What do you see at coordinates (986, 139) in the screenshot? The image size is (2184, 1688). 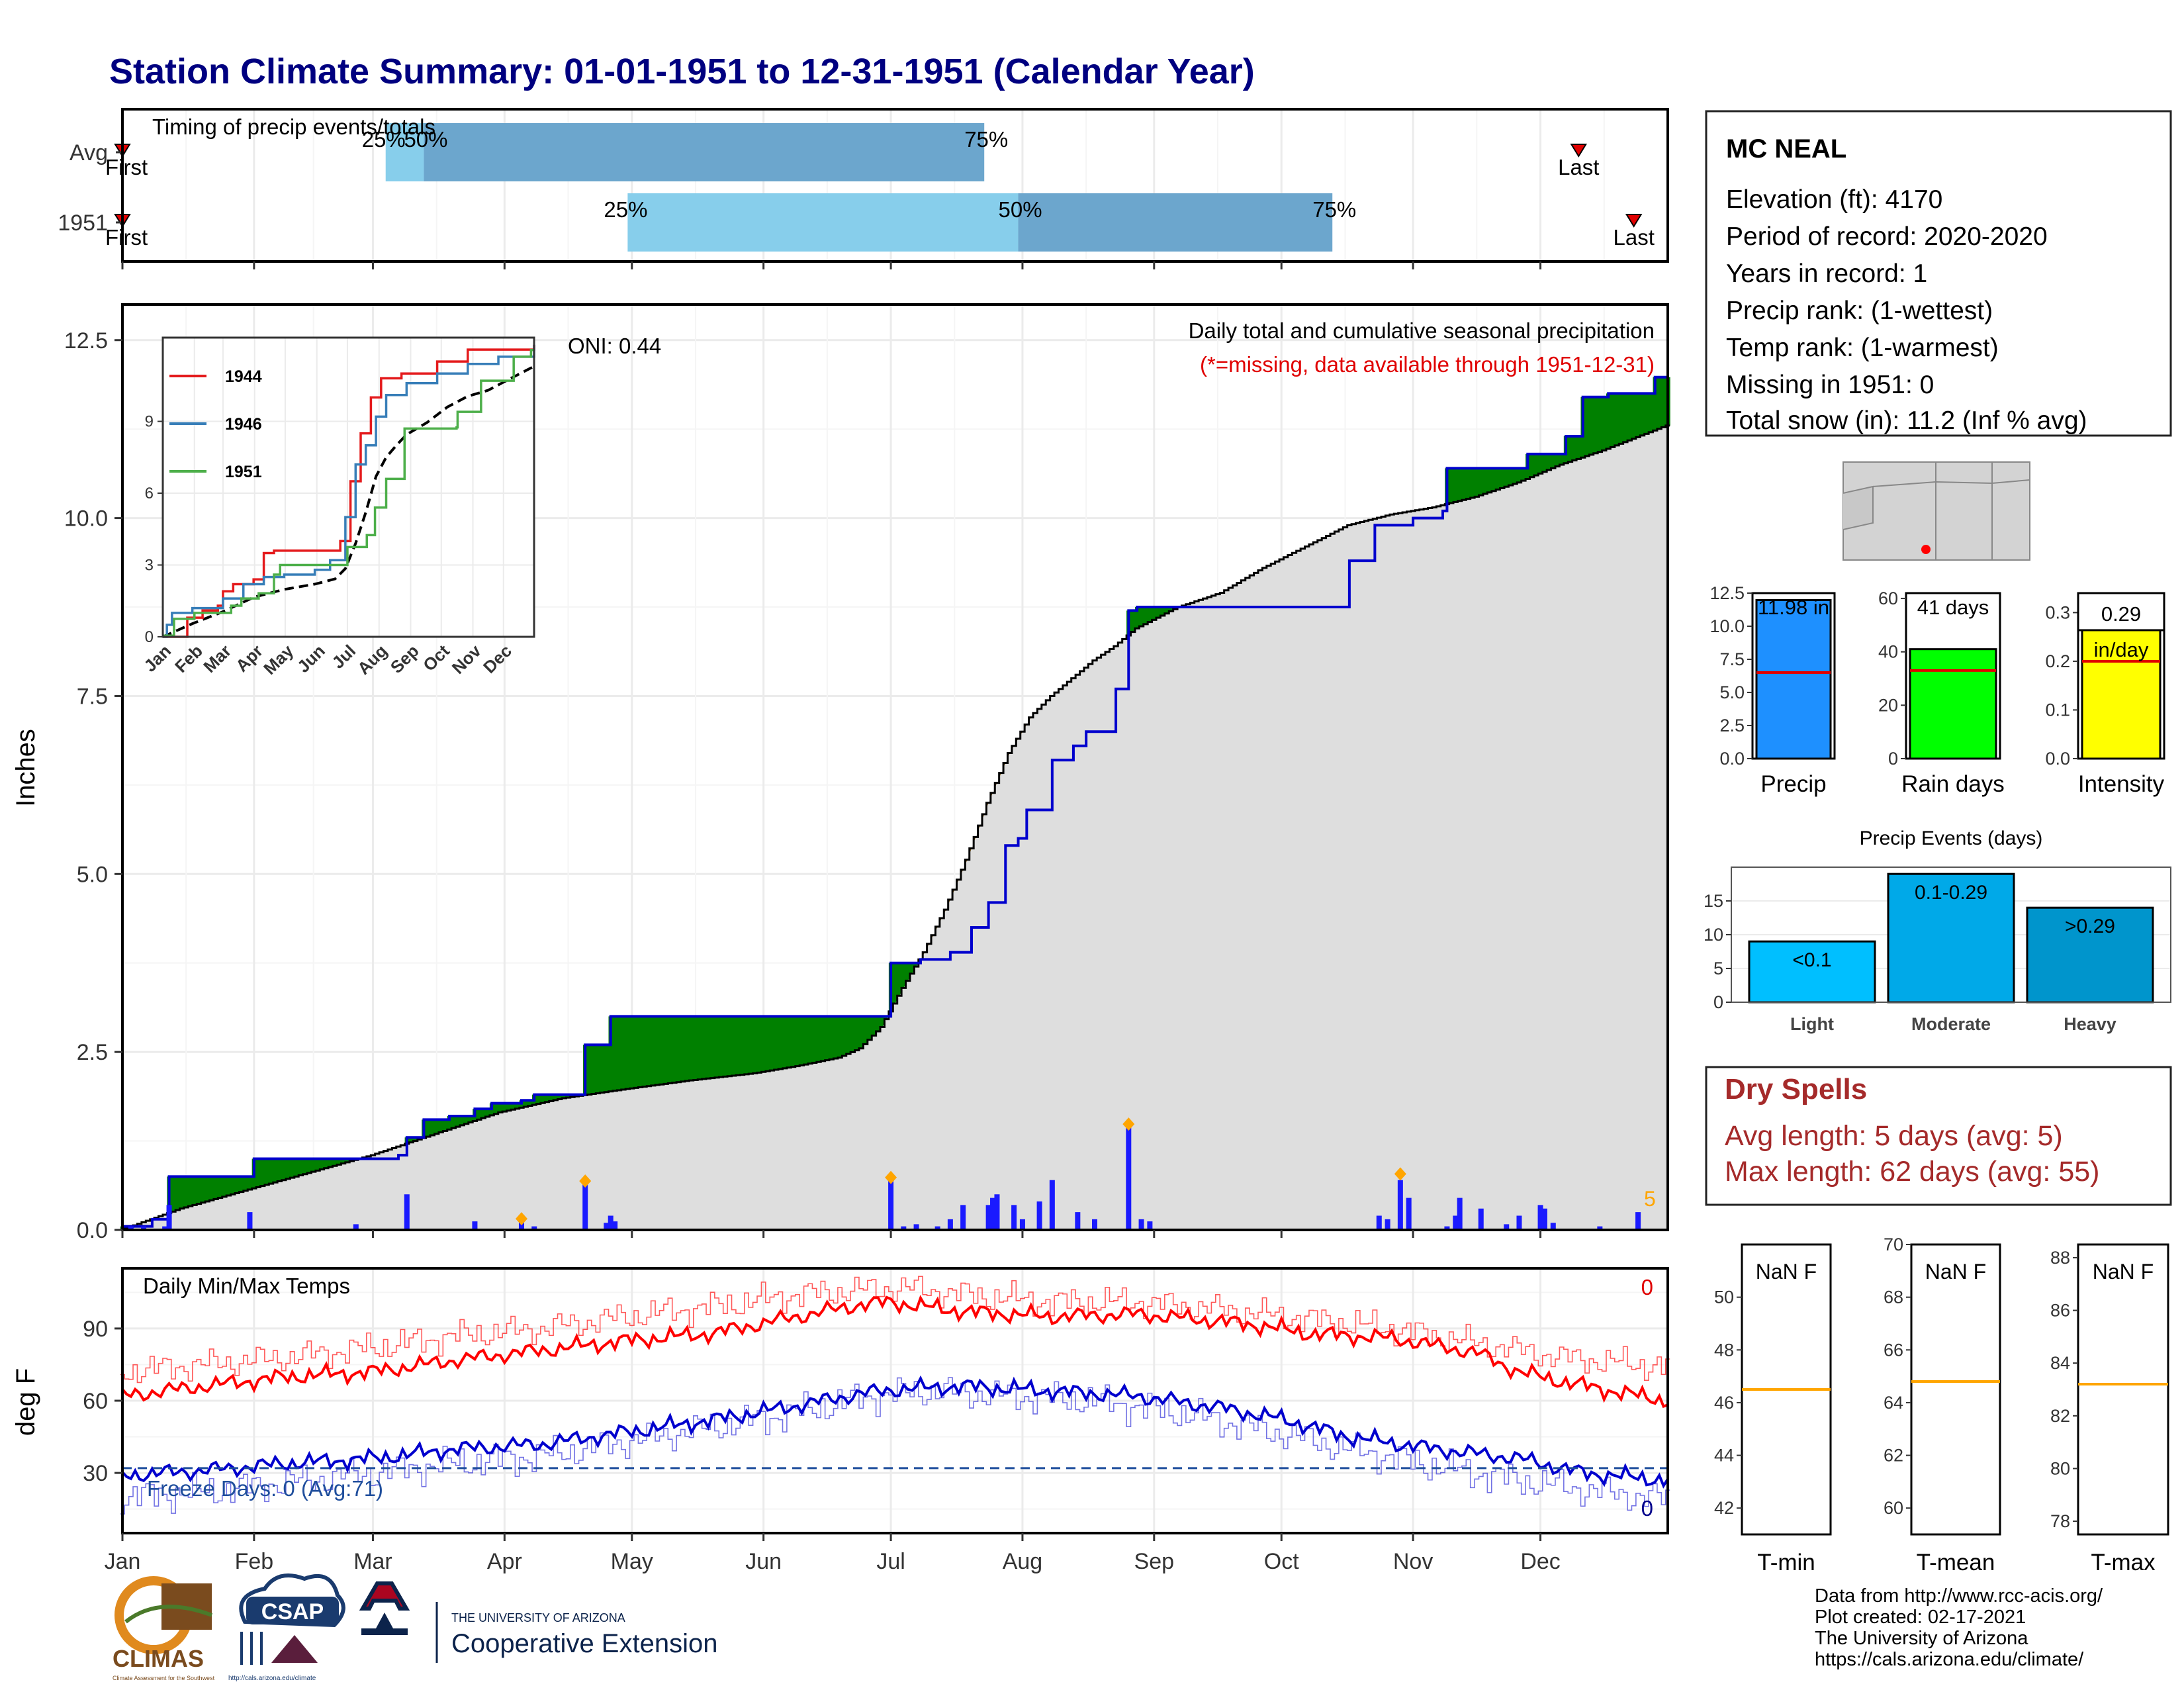 I see `timing-q75-label: 75%` at bounding box center [986, 139].